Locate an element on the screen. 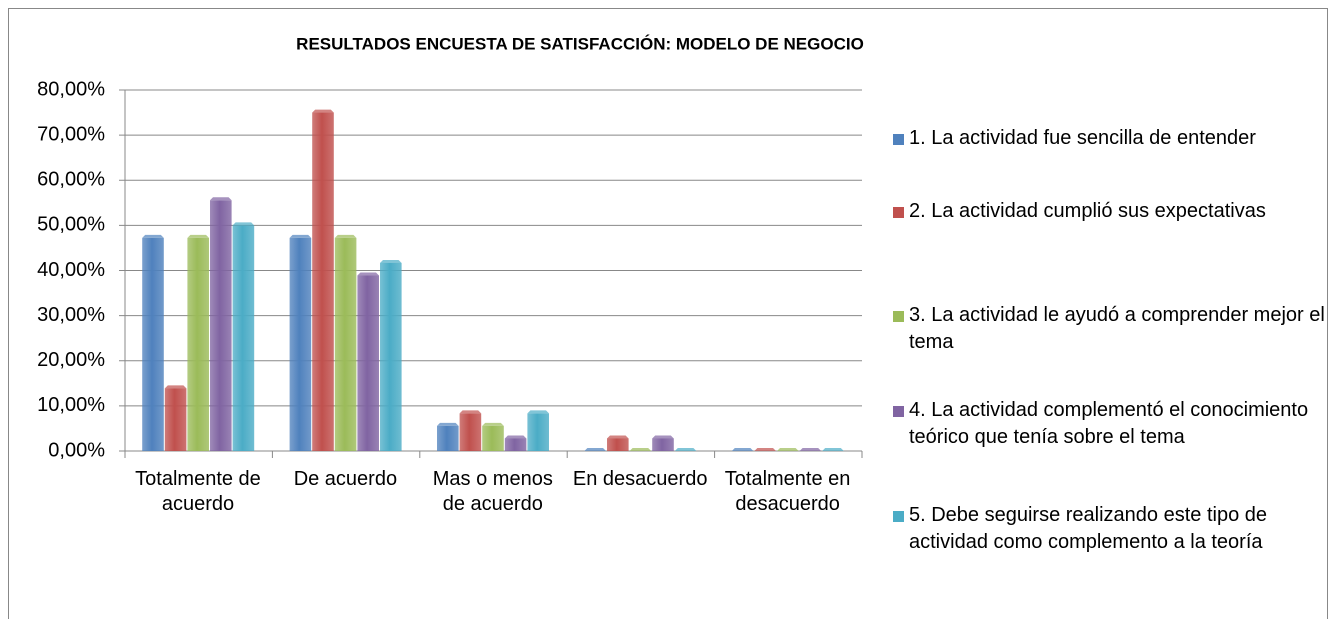 The image size is (1332, 619). y-tick-label: 50,00% is located at coordinates (71, 225).